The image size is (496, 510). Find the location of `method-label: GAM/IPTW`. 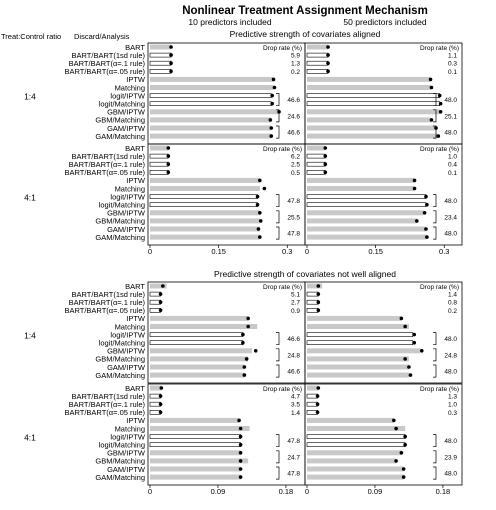

method-label: GAM/IPTW is located at coordinates (126, 128).